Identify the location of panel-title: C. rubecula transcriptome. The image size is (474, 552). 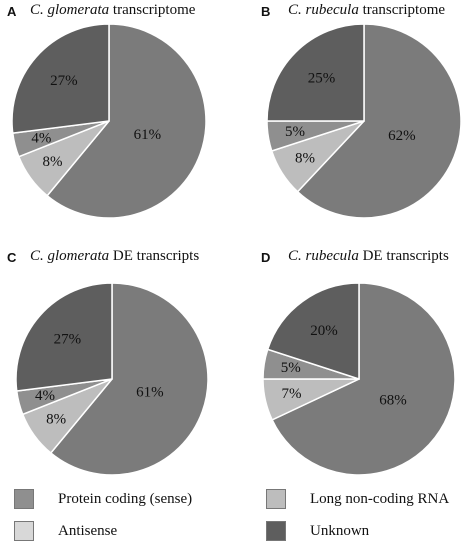
(366, 10).